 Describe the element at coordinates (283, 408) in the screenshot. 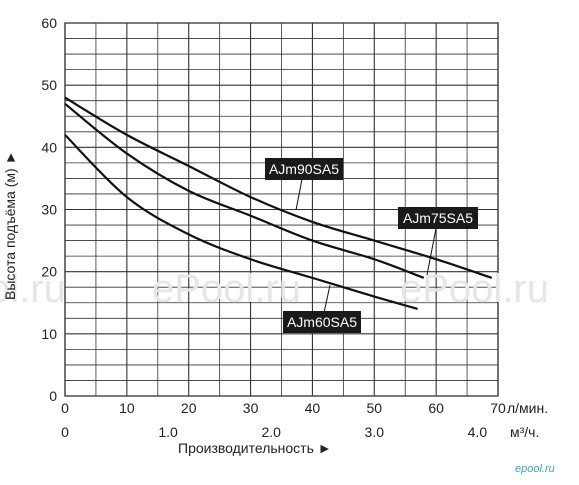

I see `x-axis-ticks-lmin: 0 10 20 30 40 50 60 70` at that location.